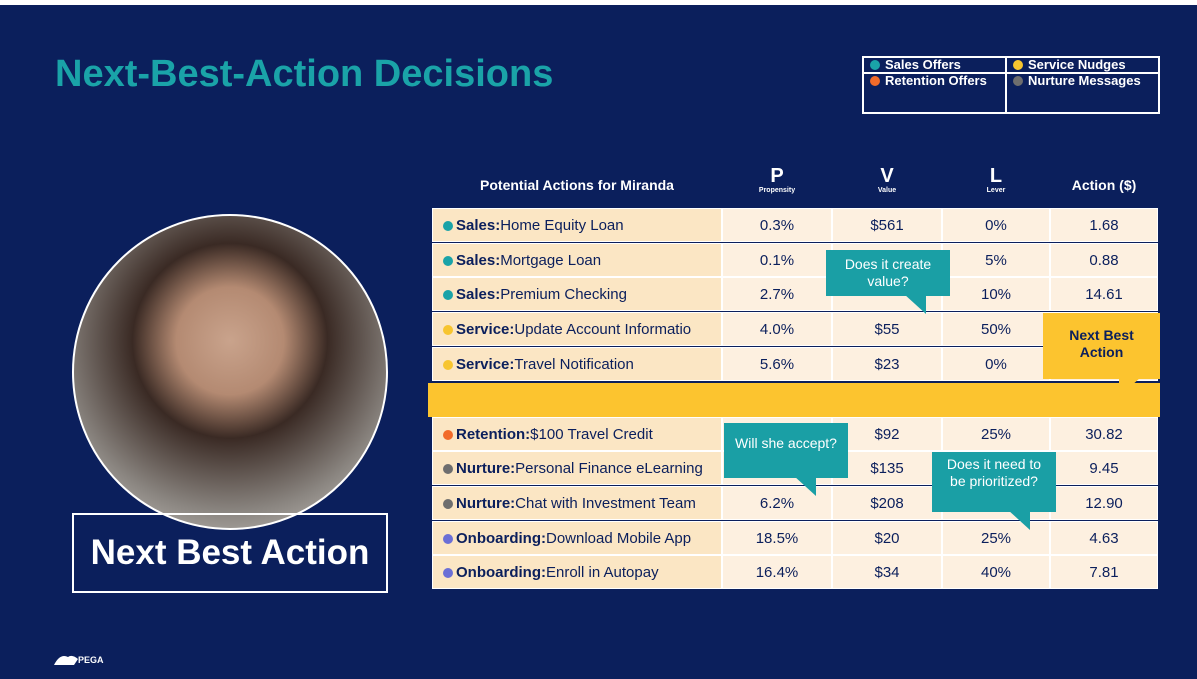 The height and width of the screenshot is (679, 1197). Describe the element at coordinates (777, 185) in the screenshot. I see `column-header: P Propensity` at that location.